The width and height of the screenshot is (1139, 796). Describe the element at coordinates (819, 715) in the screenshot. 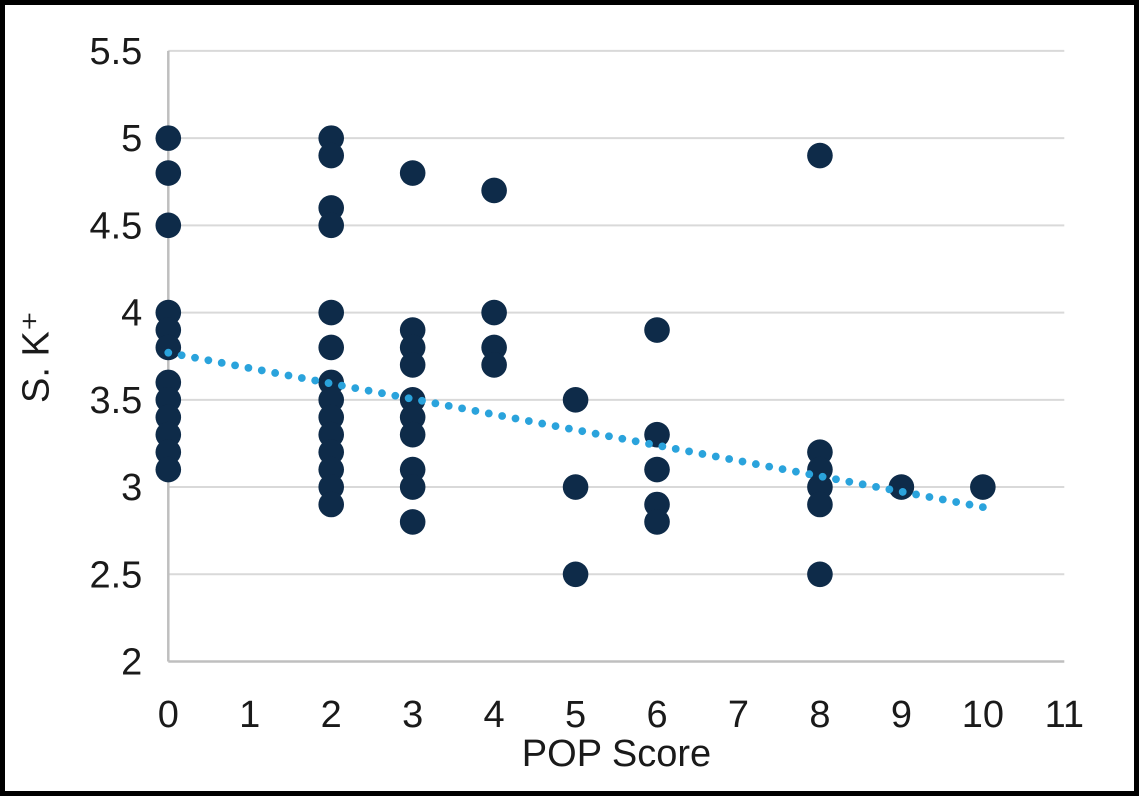

I see `x-tick-label: 8` at that location.